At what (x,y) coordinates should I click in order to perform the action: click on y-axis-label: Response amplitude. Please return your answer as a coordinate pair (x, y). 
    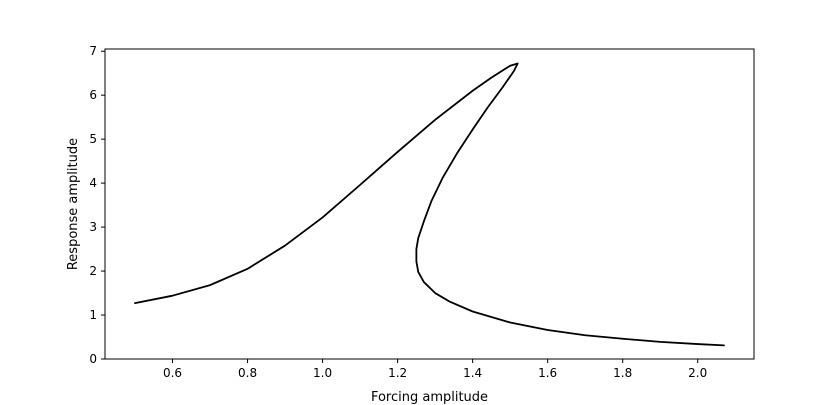
    Looking at the image, I should click on (73, 204).